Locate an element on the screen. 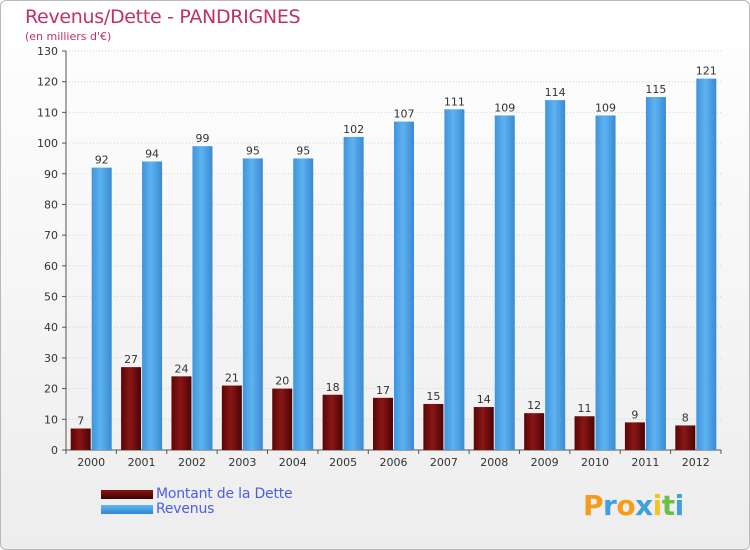 Image resolution: width=750 pixels, height=550 pixels. y-tick-label: 40 is located at coordinates (51, 327).